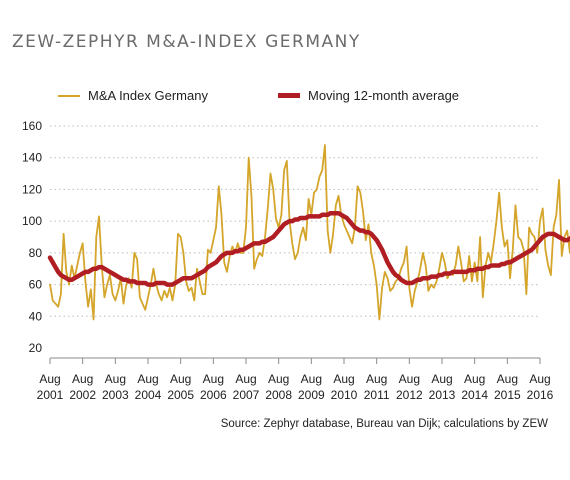 This screenshot has height=480, width=570. I want to click on x-tick-month-2007: Aug, so click(245, 379).